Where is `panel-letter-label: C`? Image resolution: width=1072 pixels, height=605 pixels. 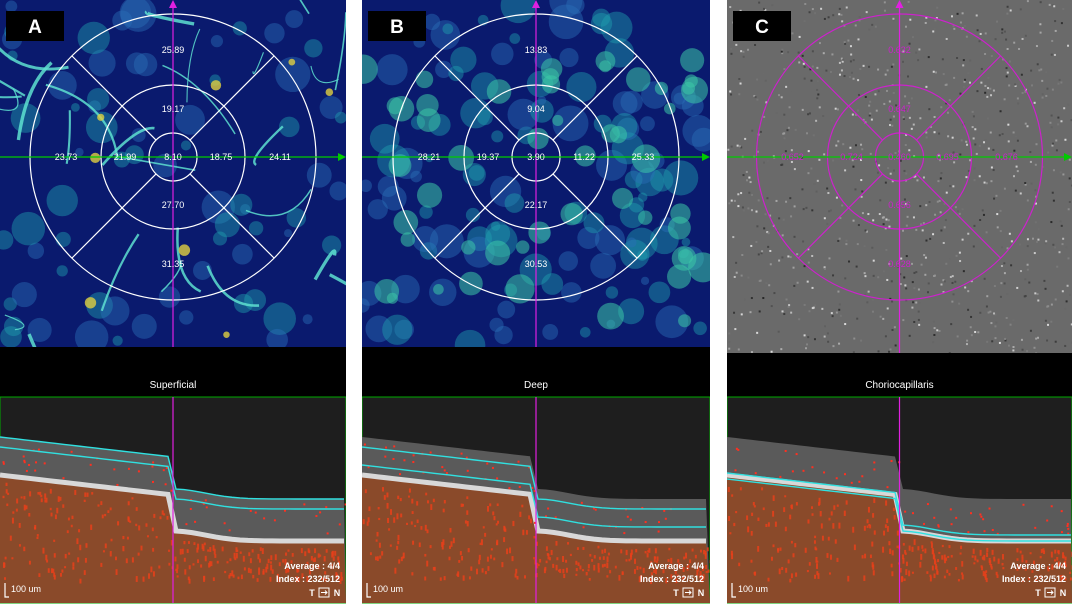
panel-letter-label: C is located at coordinates (762, 26).